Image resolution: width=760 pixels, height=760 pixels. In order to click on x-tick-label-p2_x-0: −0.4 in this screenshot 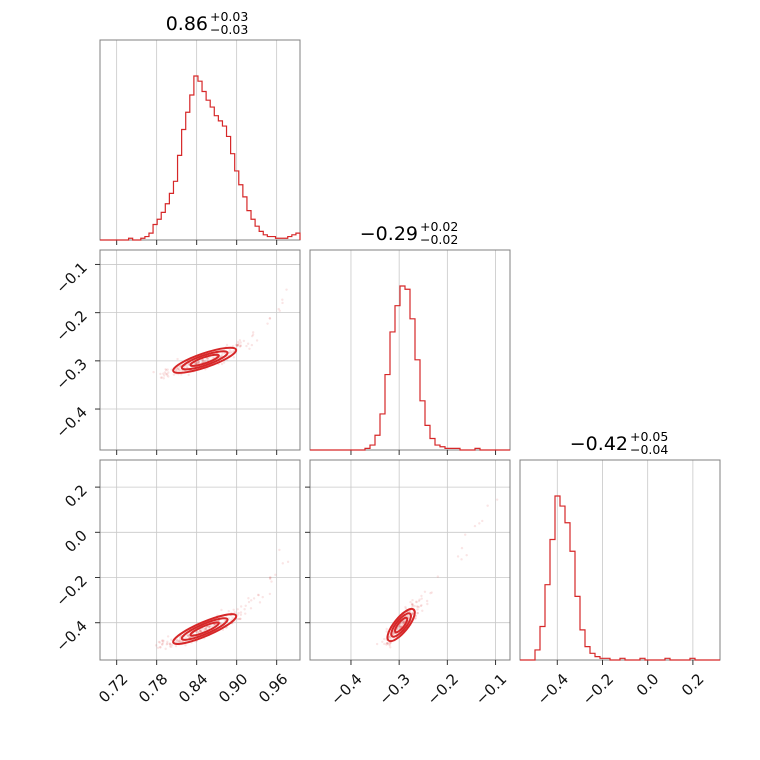, I will do `click(553, 689)`.